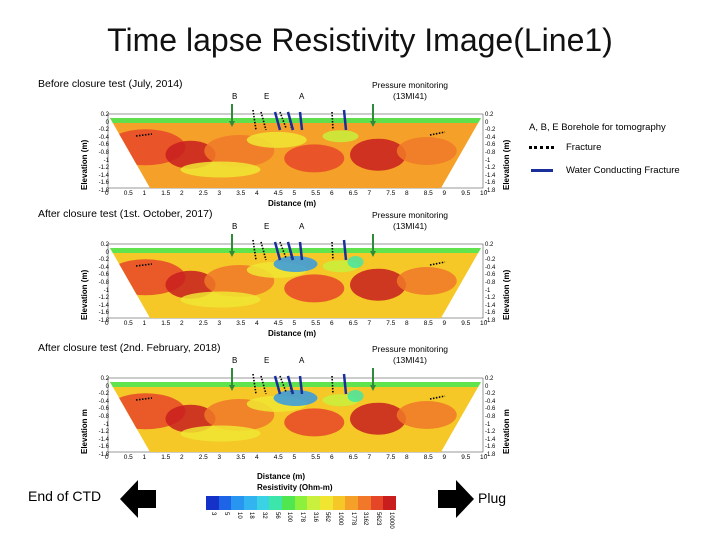 Image resolution: width=720 pixels, height=540 pixels. I want to click on colorbar-label: 316, so click(314, 517).